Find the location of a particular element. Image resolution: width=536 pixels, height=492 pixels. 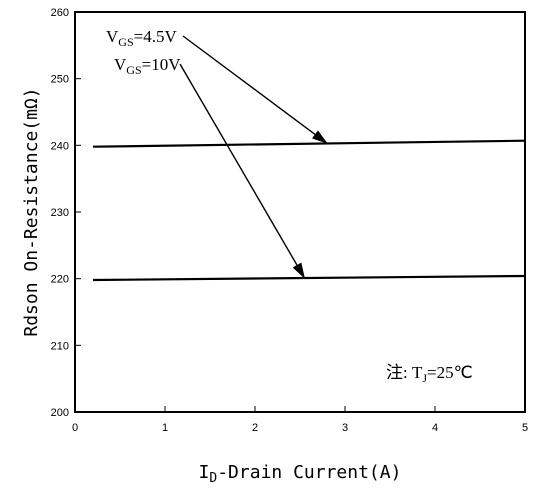

x-axis-label: ID-Drain Current(A) is located at coordinates (300, 474).